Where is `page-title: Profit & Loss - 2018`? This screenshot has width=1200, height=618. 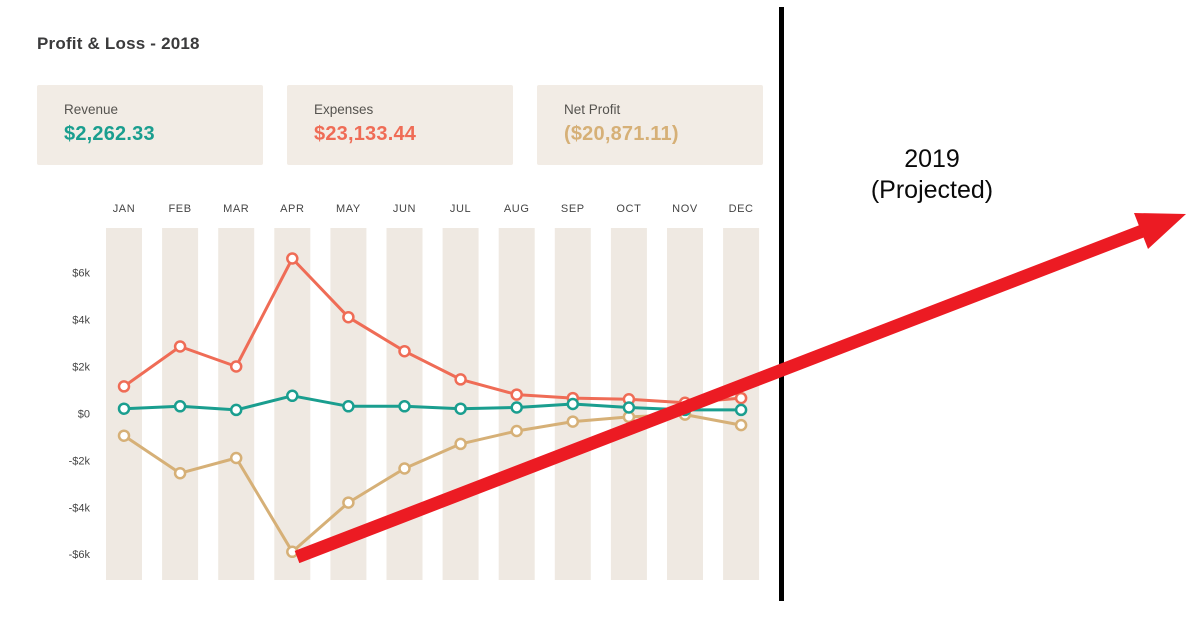 page-title: Profit & Loss - 2018 is located at coordinates (118, 43).